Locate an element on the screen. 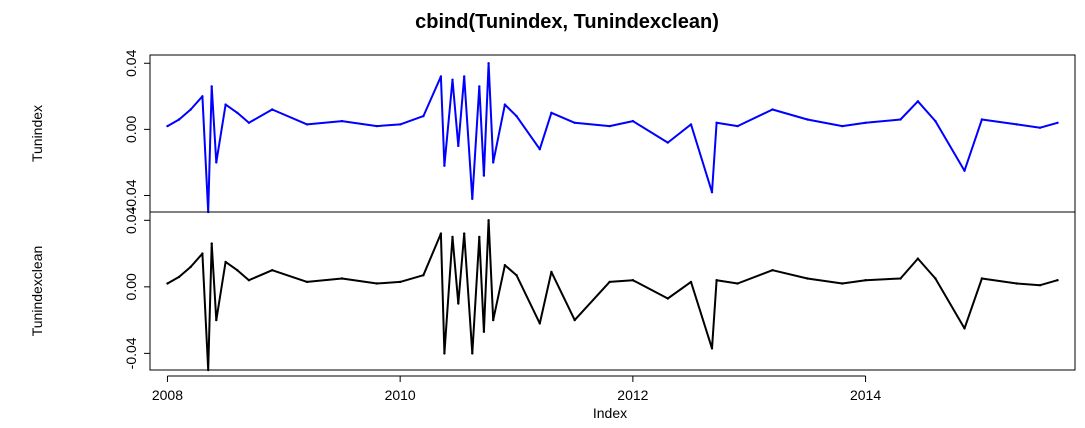 The width and height of the screenshot is (1085, 428). x-axis: 2008 2010 2012 2014 is located at coordinates (516, 389).